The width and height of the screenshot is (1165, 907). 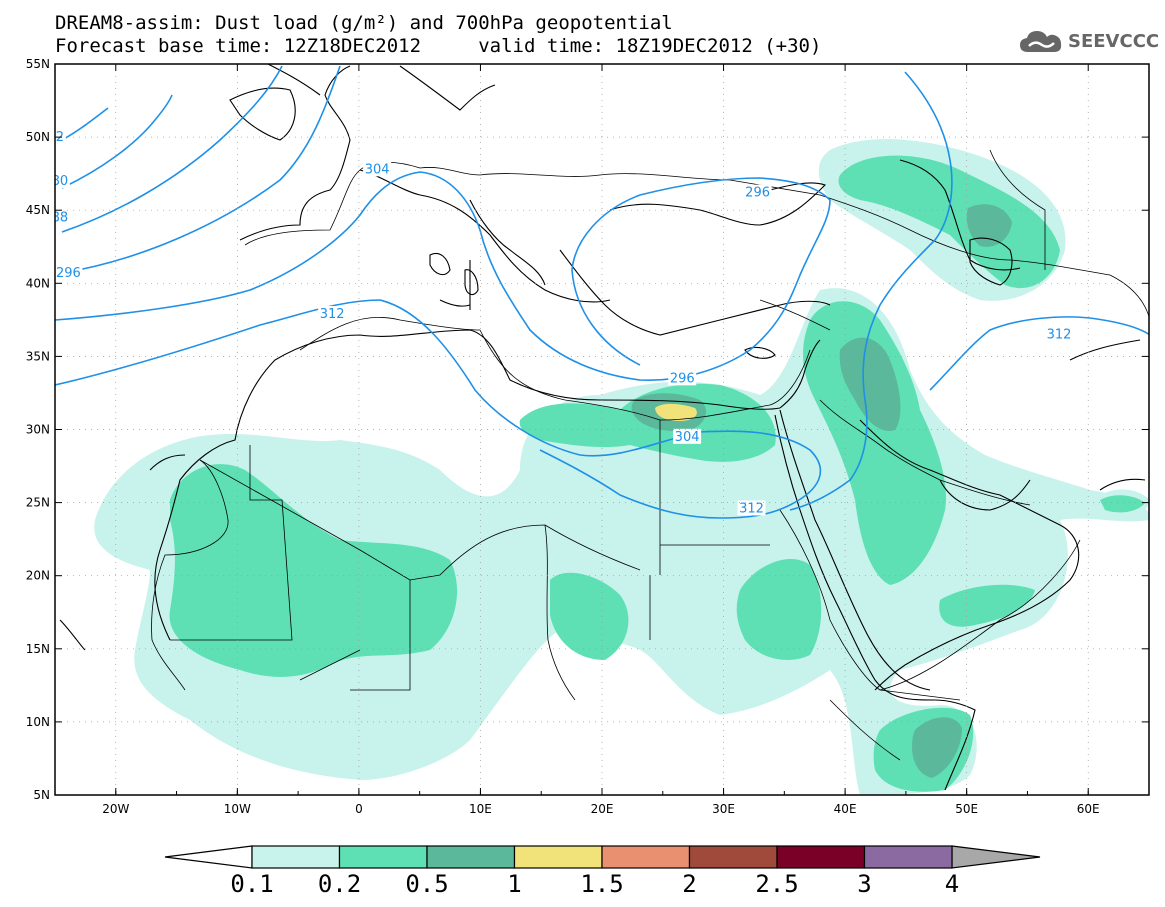 What do you see at coordinates (602, 809) in the screenshot?
I see `lon-tick-label: 20E` at bounding box center [602, 809].